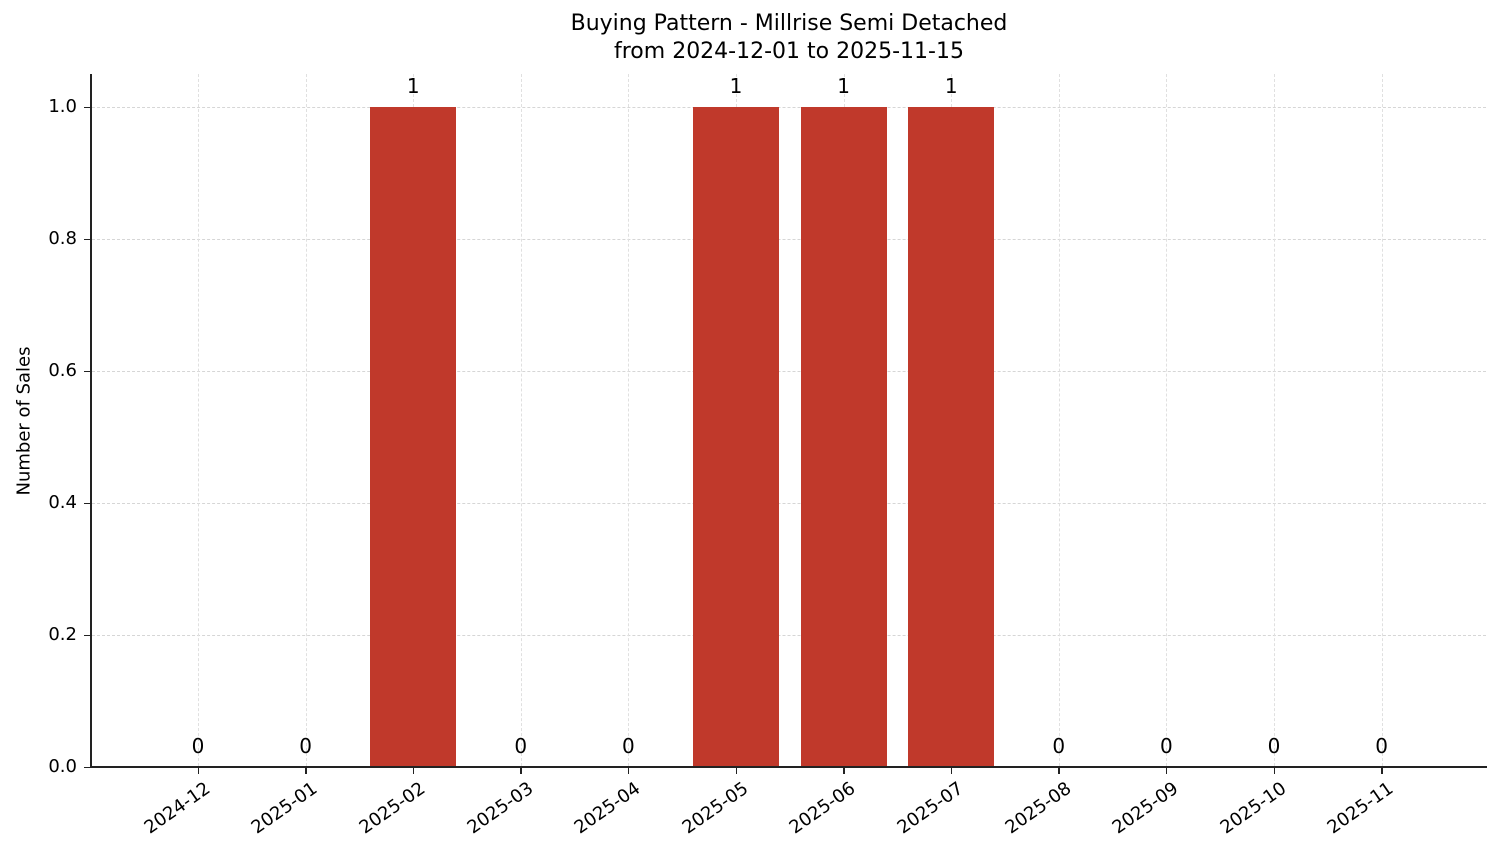  I want to click on x-tick-label: 2025-08, so click(1038, 808).